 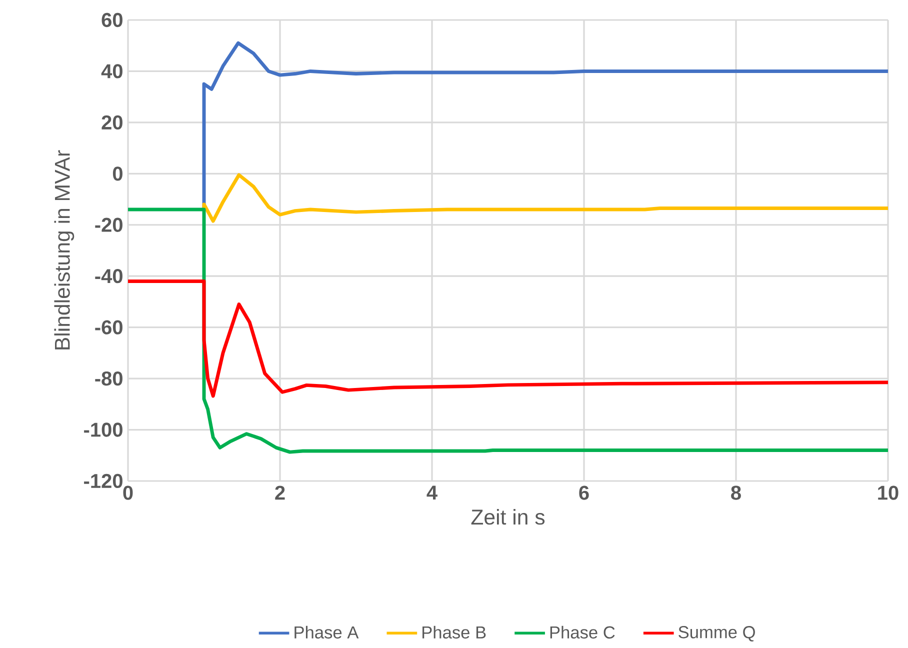 I want to click on x-tick-label: 8, so click(x=736, y=493).